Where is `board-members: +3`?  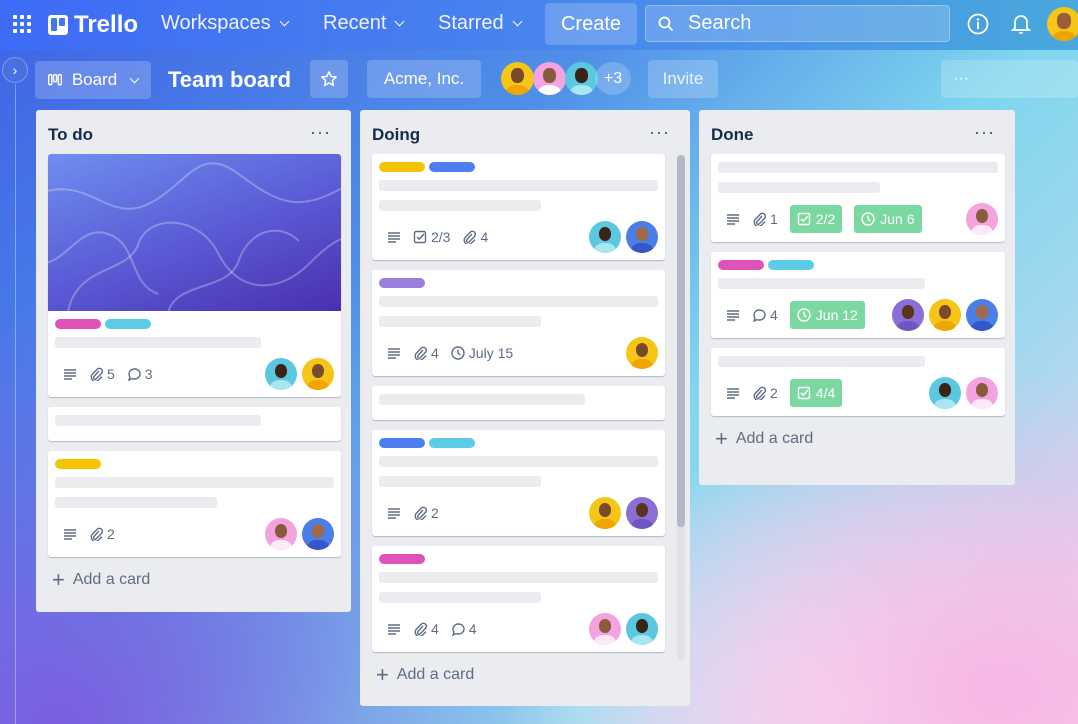
board-members: +3 is located at coordinates (566, 78).